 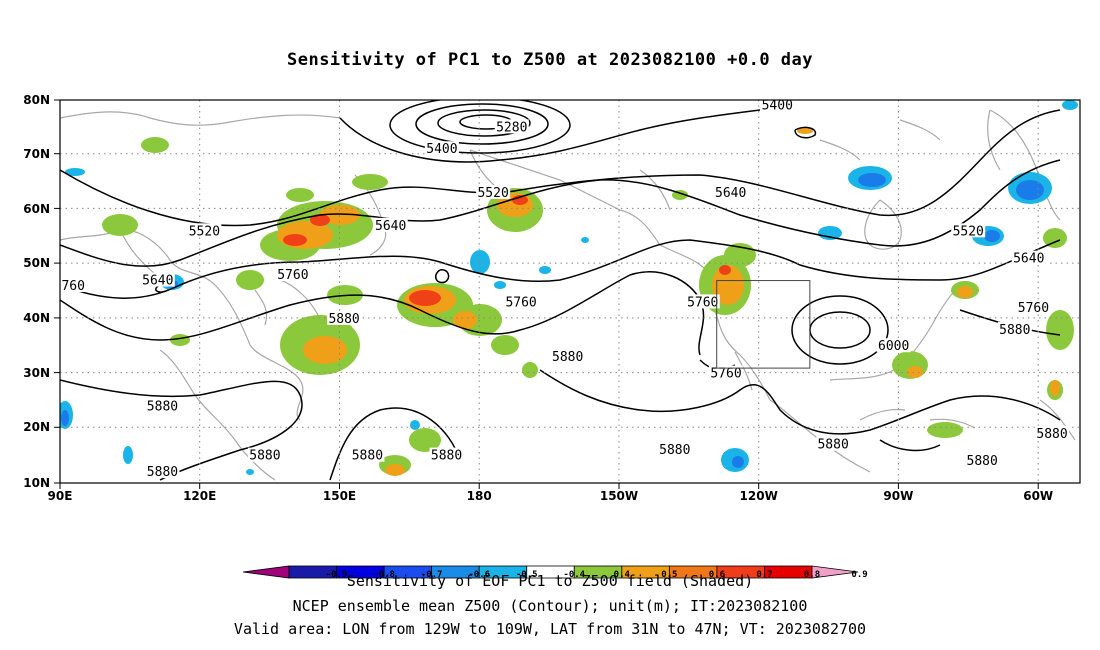 What do you see at coordinates (835, 572) in the screenshot?
I see `colorbar-right-arrow` at bounding box center [835, 572].